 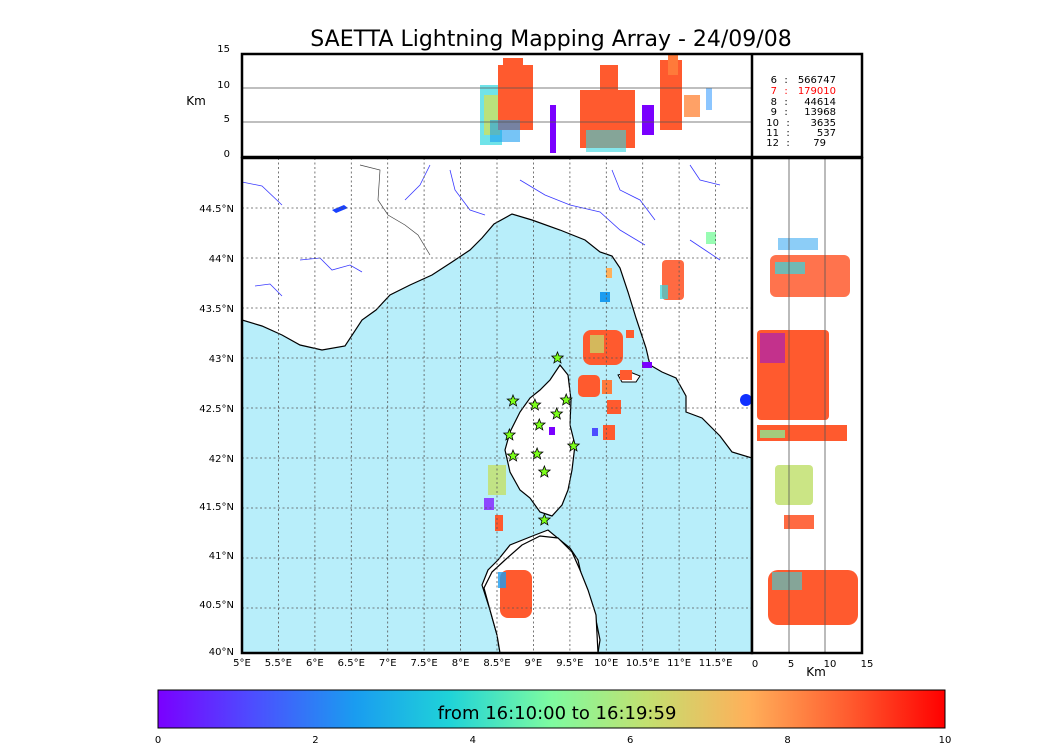 I want to click on colorbar-gradient, so click(x=551, y=709).